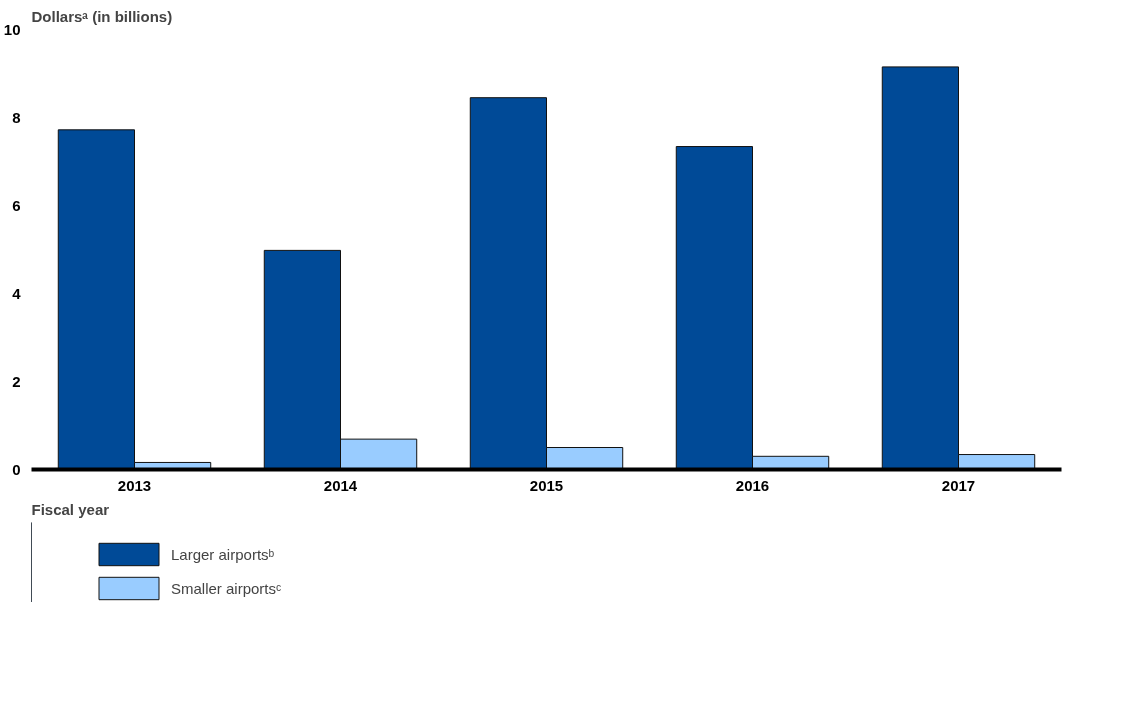 This screenshot has height=728, width=1136. What do you see at coordinates (226, 588) in the screenshot?
I see `legend-label: Smaller airportsᶜ` at bounding box center [226, 588].